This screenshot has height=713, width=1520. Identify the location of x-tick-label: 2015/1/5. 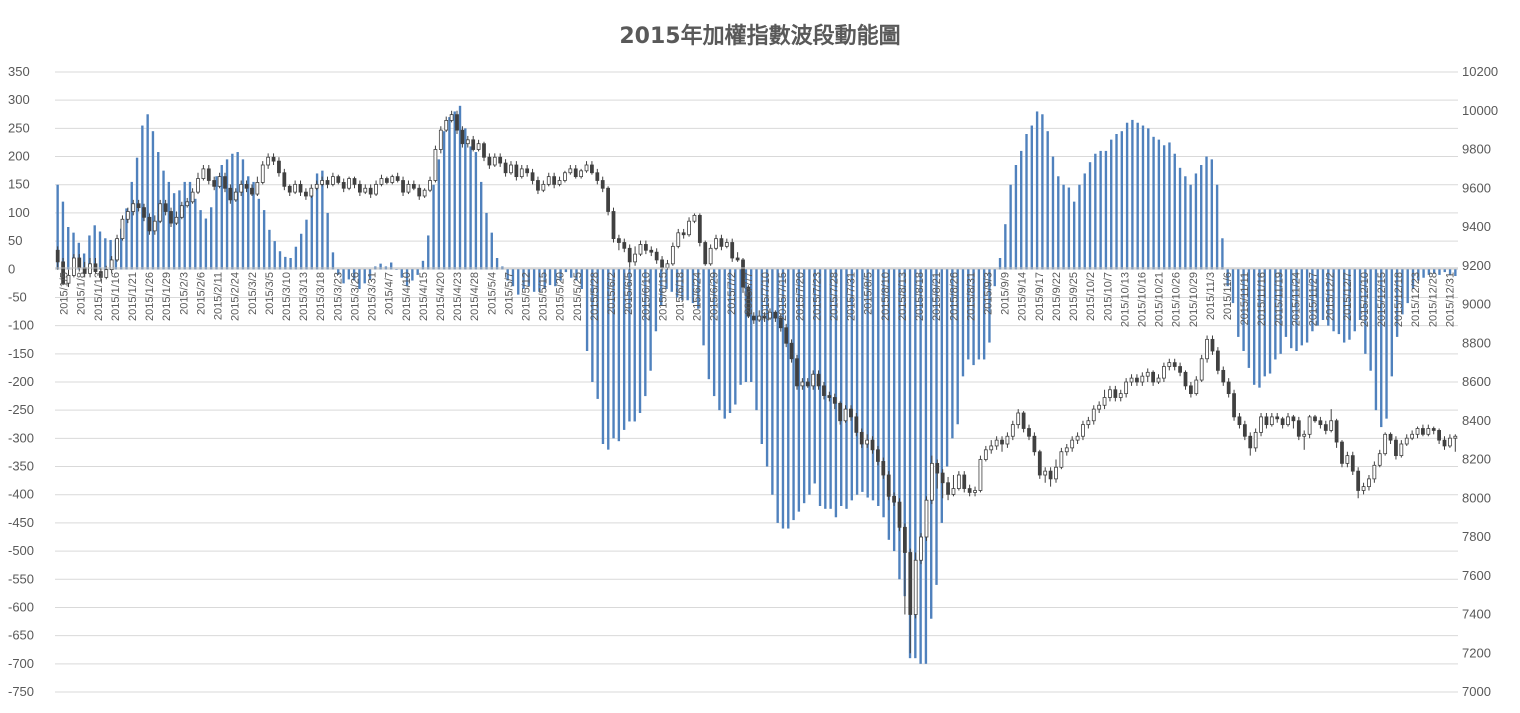
(65, 293).